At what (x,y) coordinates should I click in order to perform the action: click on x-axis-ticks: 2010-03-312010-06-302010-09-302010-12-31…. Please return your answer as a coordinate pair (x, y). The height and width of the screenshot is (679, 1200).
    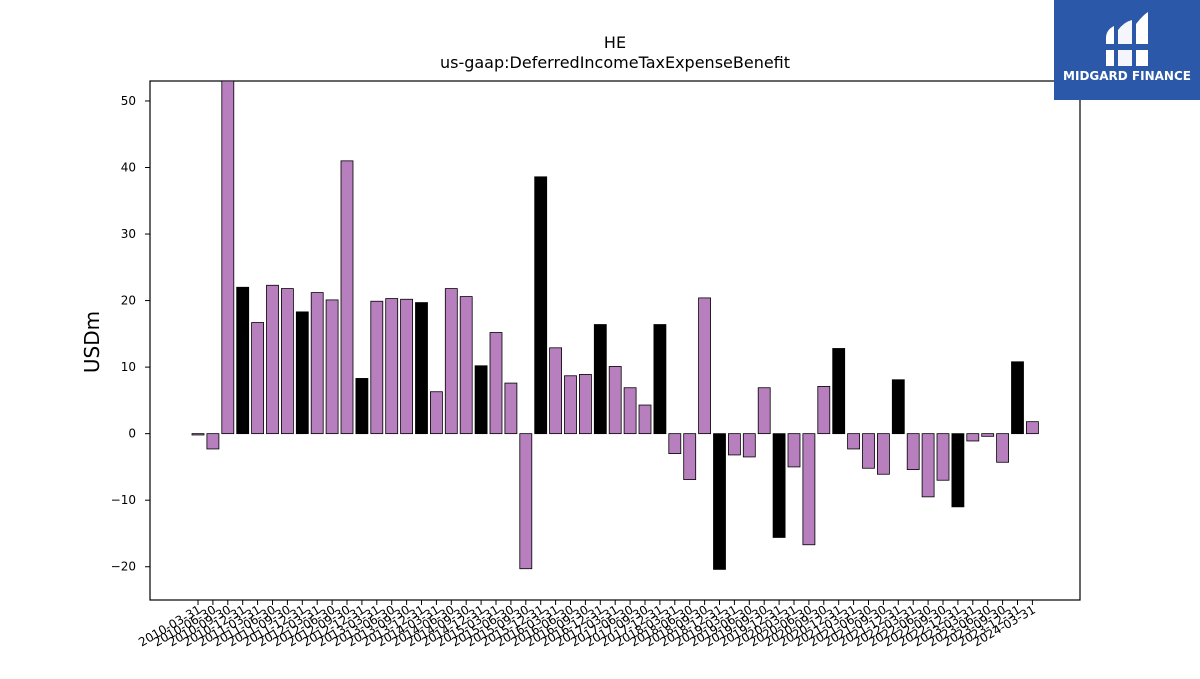
    Looking at the image, I should click on (587, 624).